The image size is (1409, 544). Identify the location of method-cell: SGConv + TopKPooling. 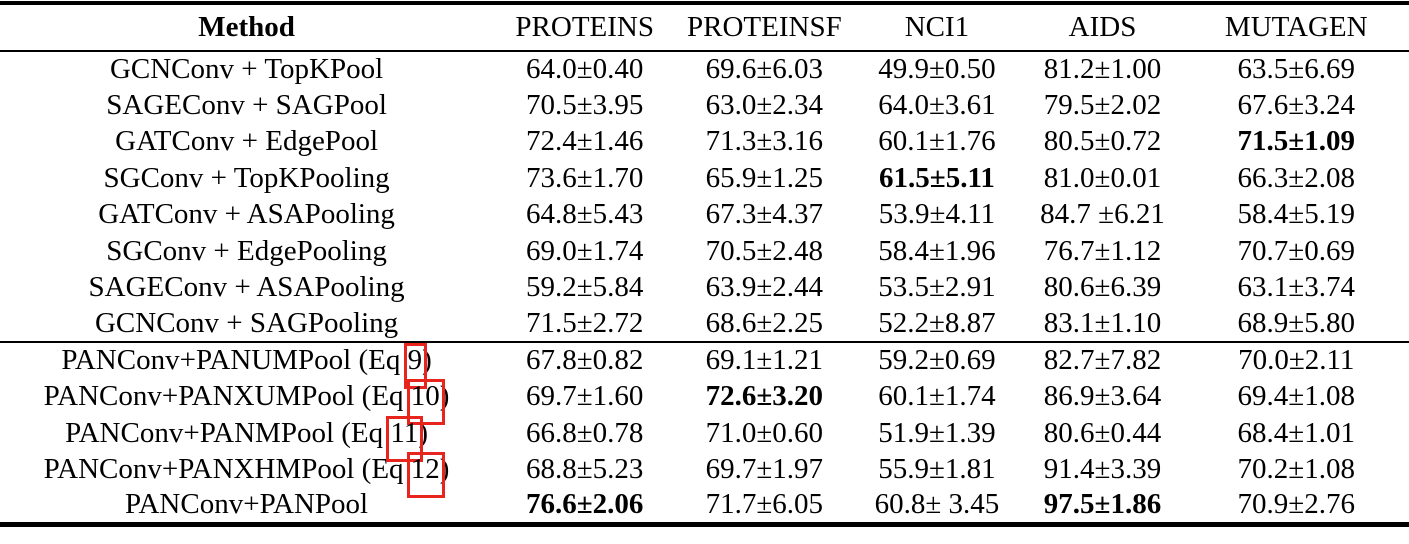
(246, 178).